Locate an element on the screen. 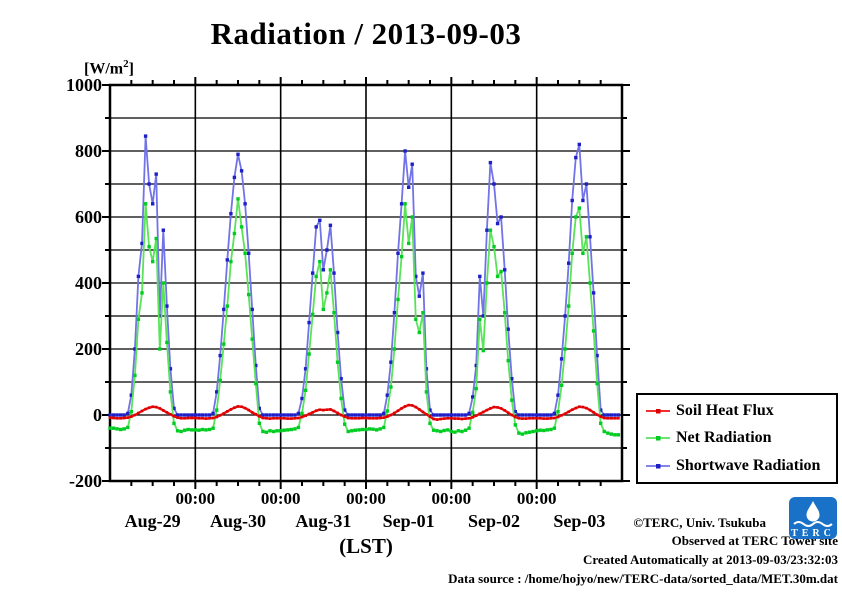  x-axis-title: (LST) is located at coordinates (366, 546).